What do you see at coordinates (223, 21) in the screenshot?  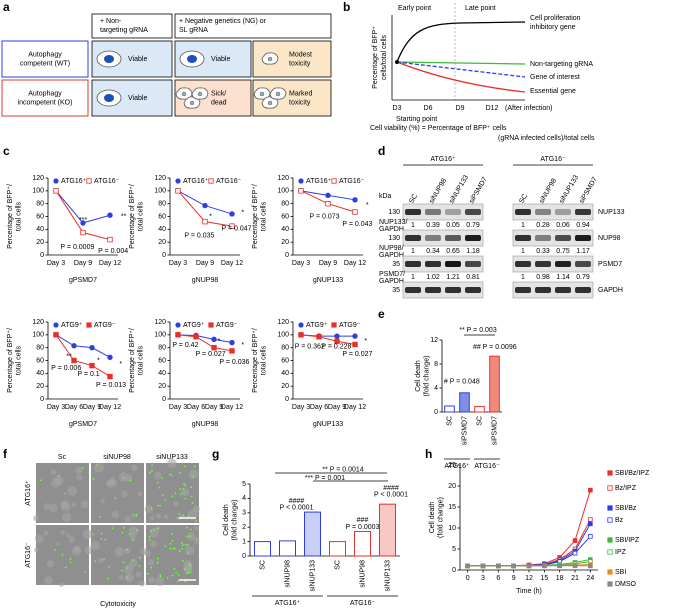 I see `column-header: + Negative genetics (NG) or` at bounding box center [223, 21].